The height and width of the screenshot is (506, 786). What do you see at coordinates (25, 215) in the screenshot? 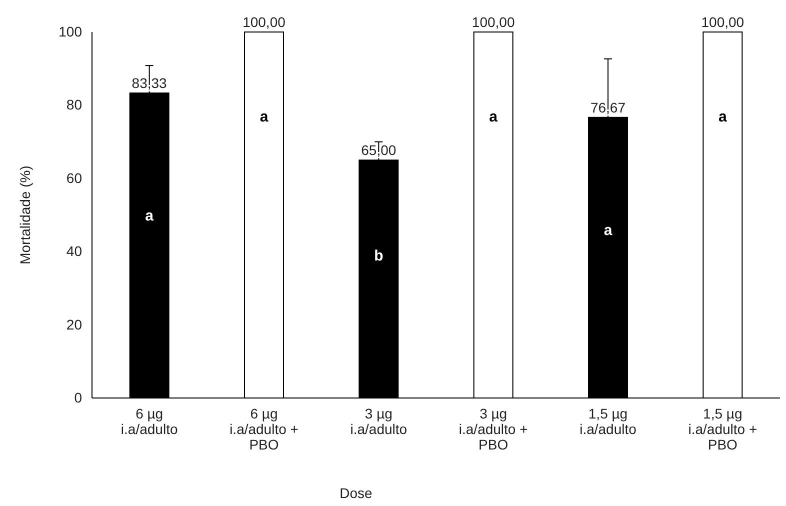
I see `y-axis-title: Mortalidade (%)` at bounding box center [25, 215].